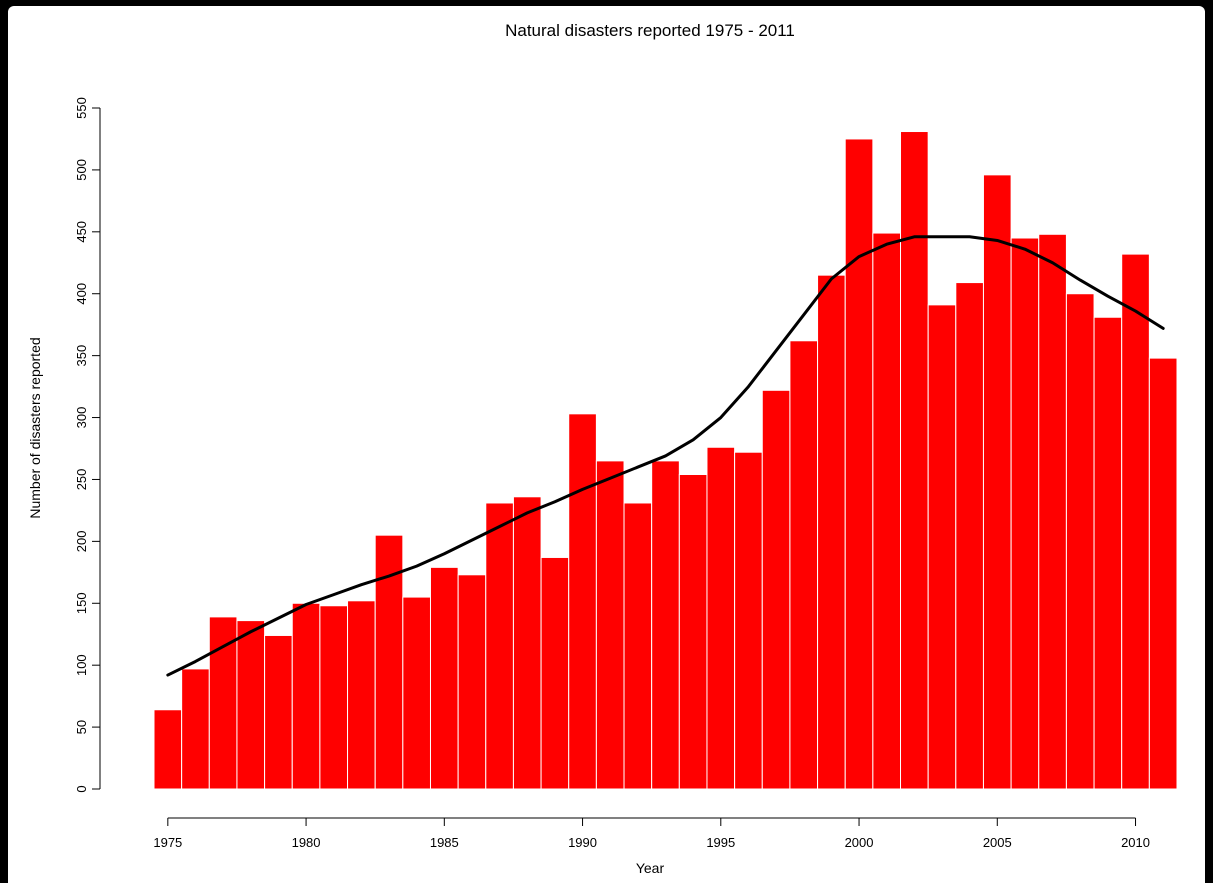 The image size is (1213, 883). I want to click on bar-1985, so click(444, 678).